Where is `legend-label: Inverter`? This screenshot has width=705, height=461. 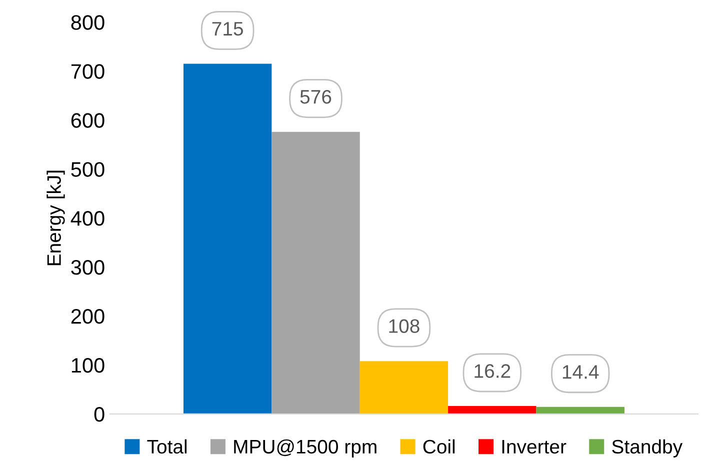
legend-label: Inverter is located at coordinates (534, 447).